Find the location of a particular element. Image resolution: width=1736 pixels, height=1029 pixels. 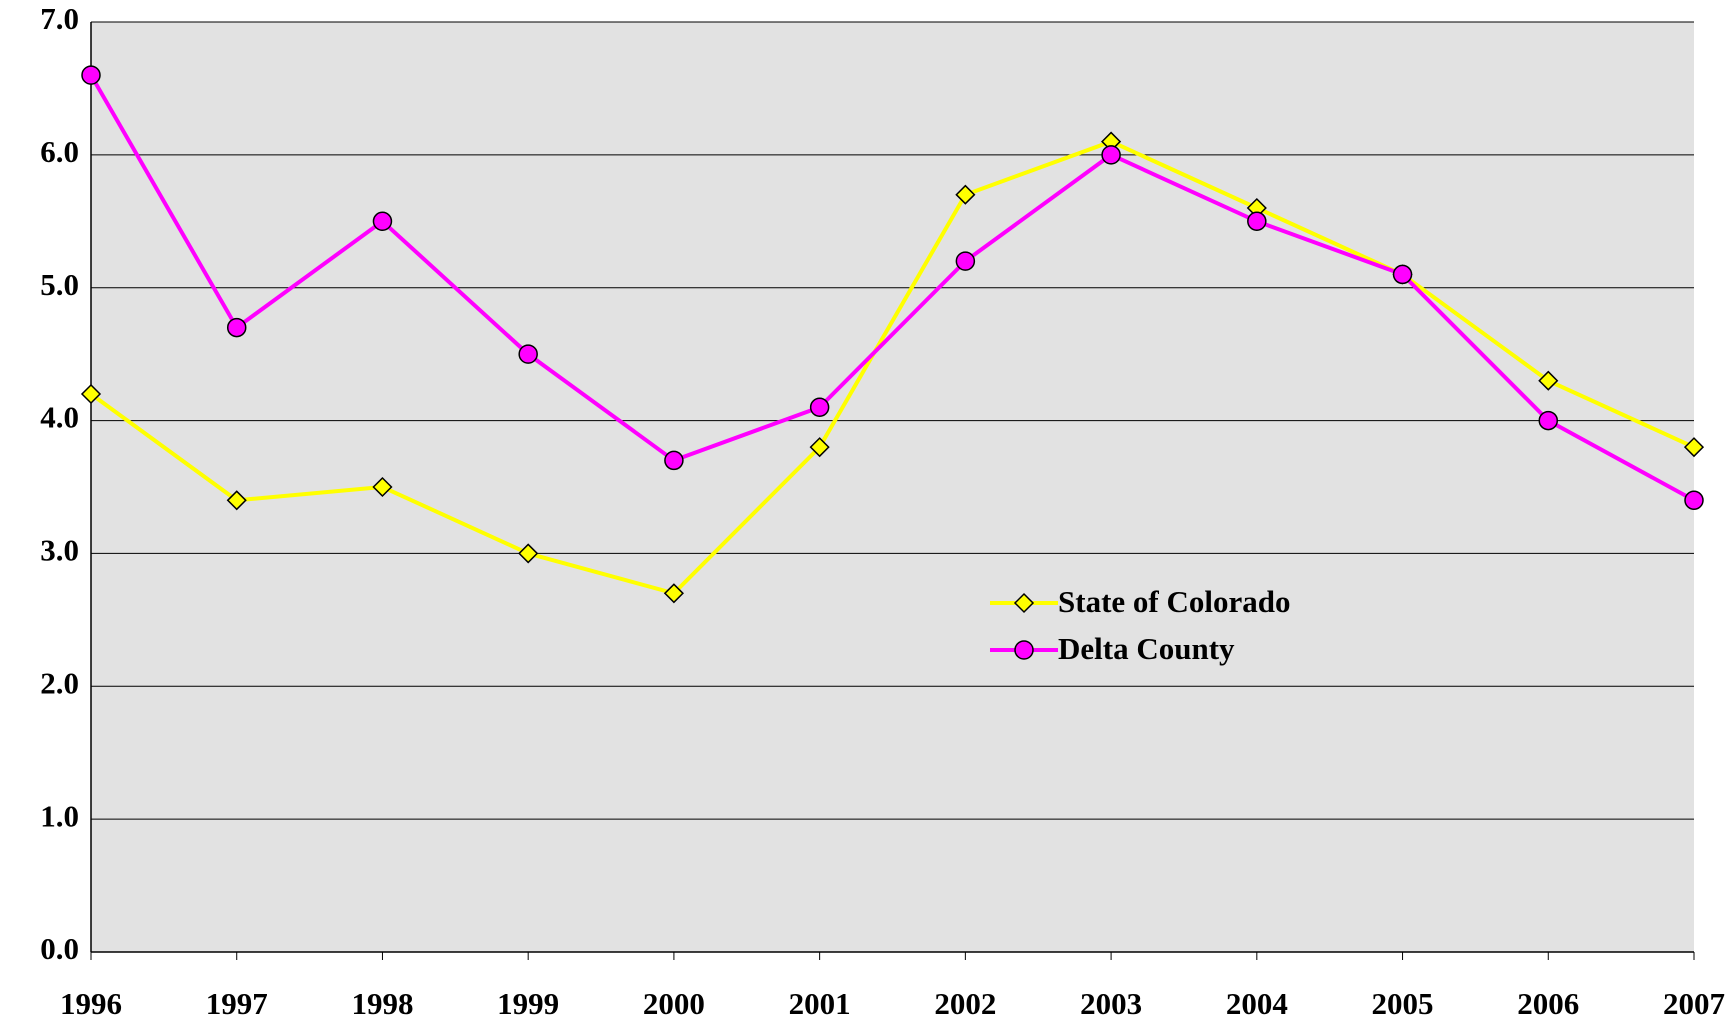

y-tick-label: 7.0 is located at coordinates (59, 18).